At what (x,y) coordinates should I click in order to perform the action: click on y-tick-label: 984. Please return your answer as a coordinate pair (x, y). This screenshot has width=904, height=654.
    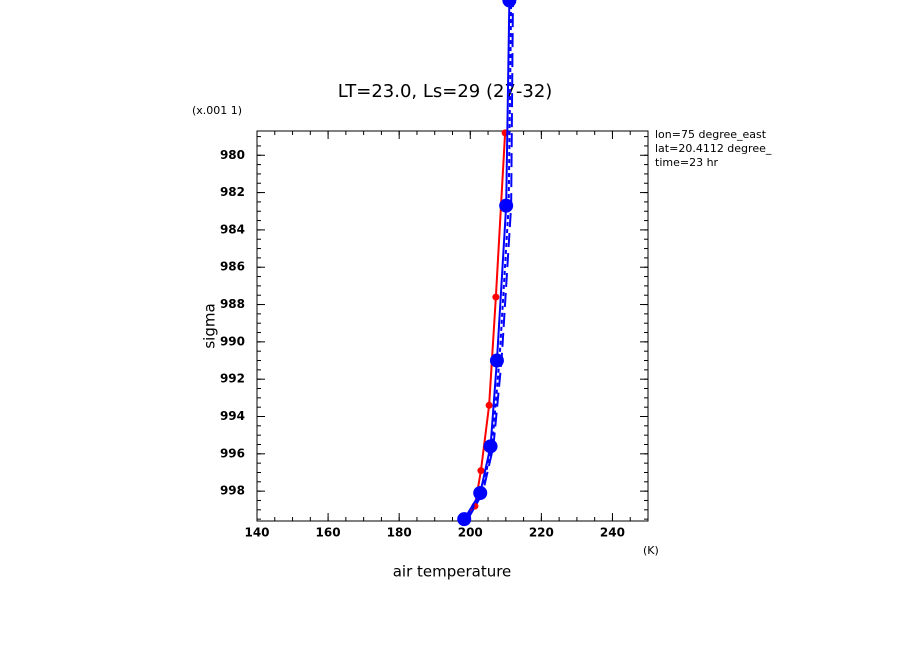
    Looking at the image, I should click on (232, 229).